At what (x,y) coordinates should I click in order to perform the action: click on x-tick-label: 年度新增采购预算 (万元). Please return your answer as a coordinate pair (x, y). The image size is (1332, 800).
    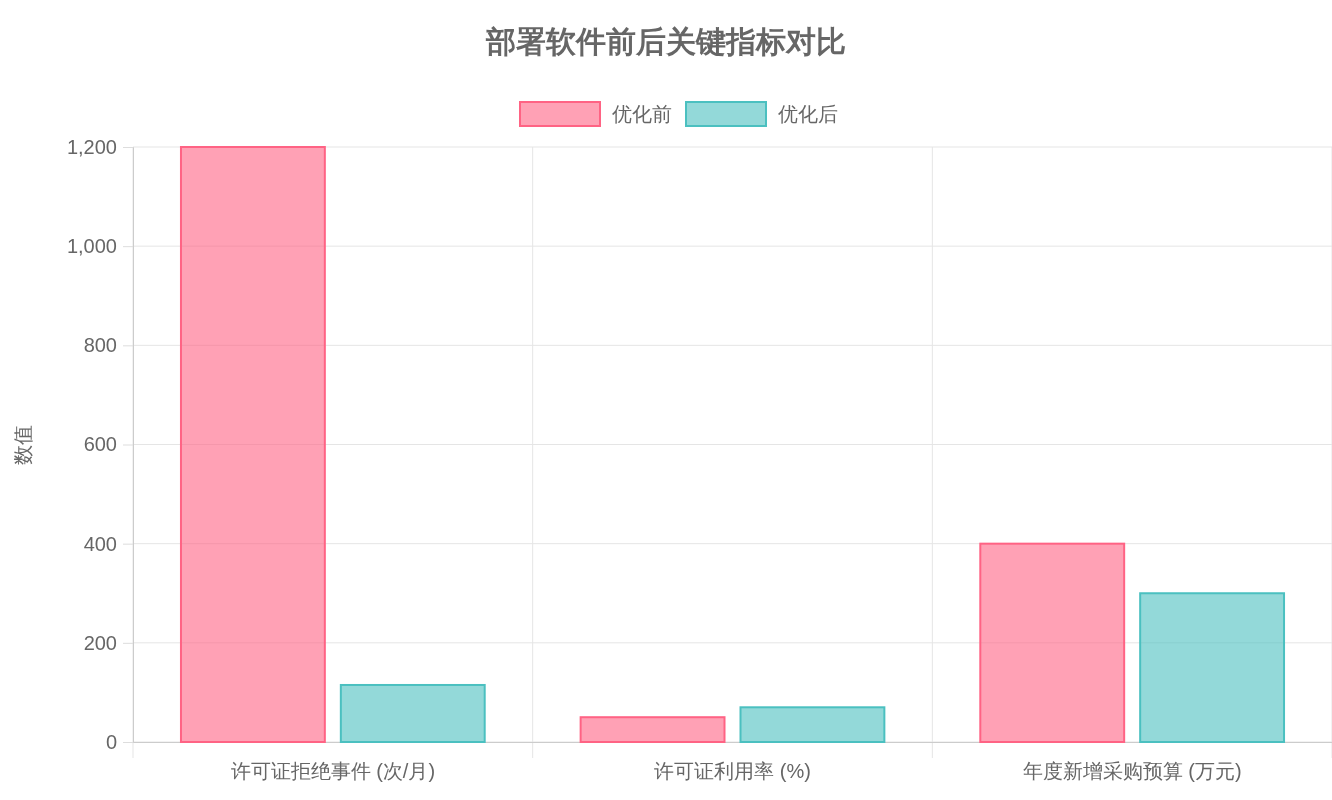
    Looking at the image, I should click on (1132, 771).